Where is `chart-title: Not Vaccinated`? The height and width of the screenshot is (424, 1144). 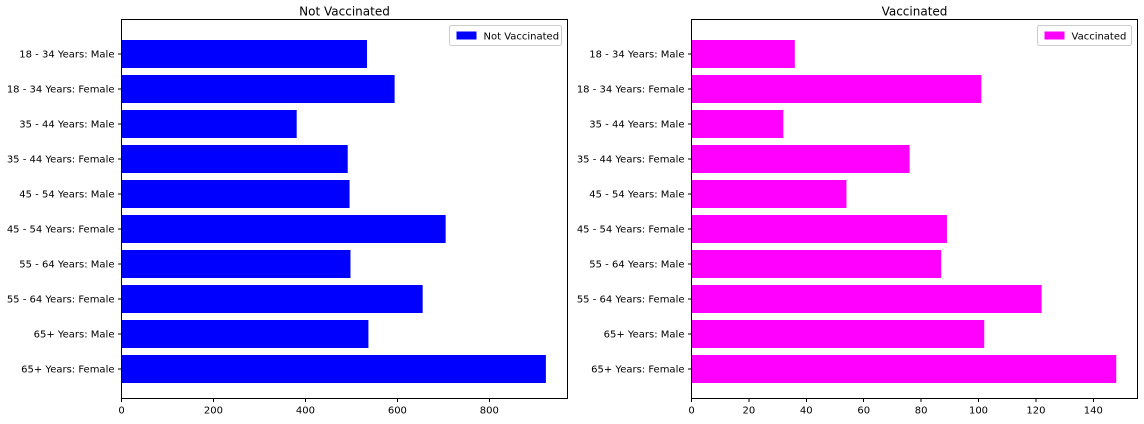 chart-title: Not Vaccinated is located at coordinates (344, 12).